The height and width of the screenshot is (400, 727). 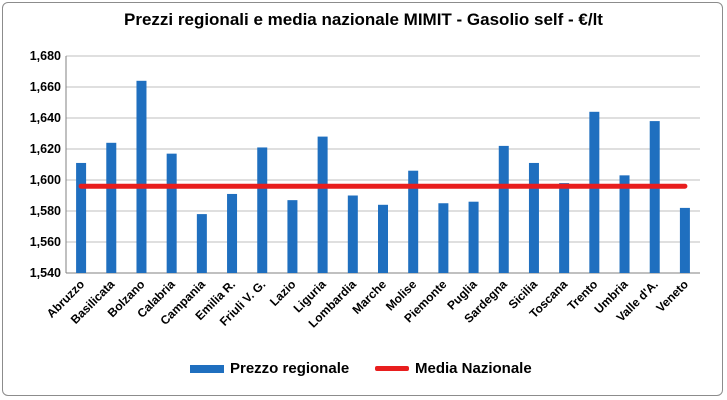 I want to click on legend-item-media: Media Nazionale, so click(x=453, y=368).